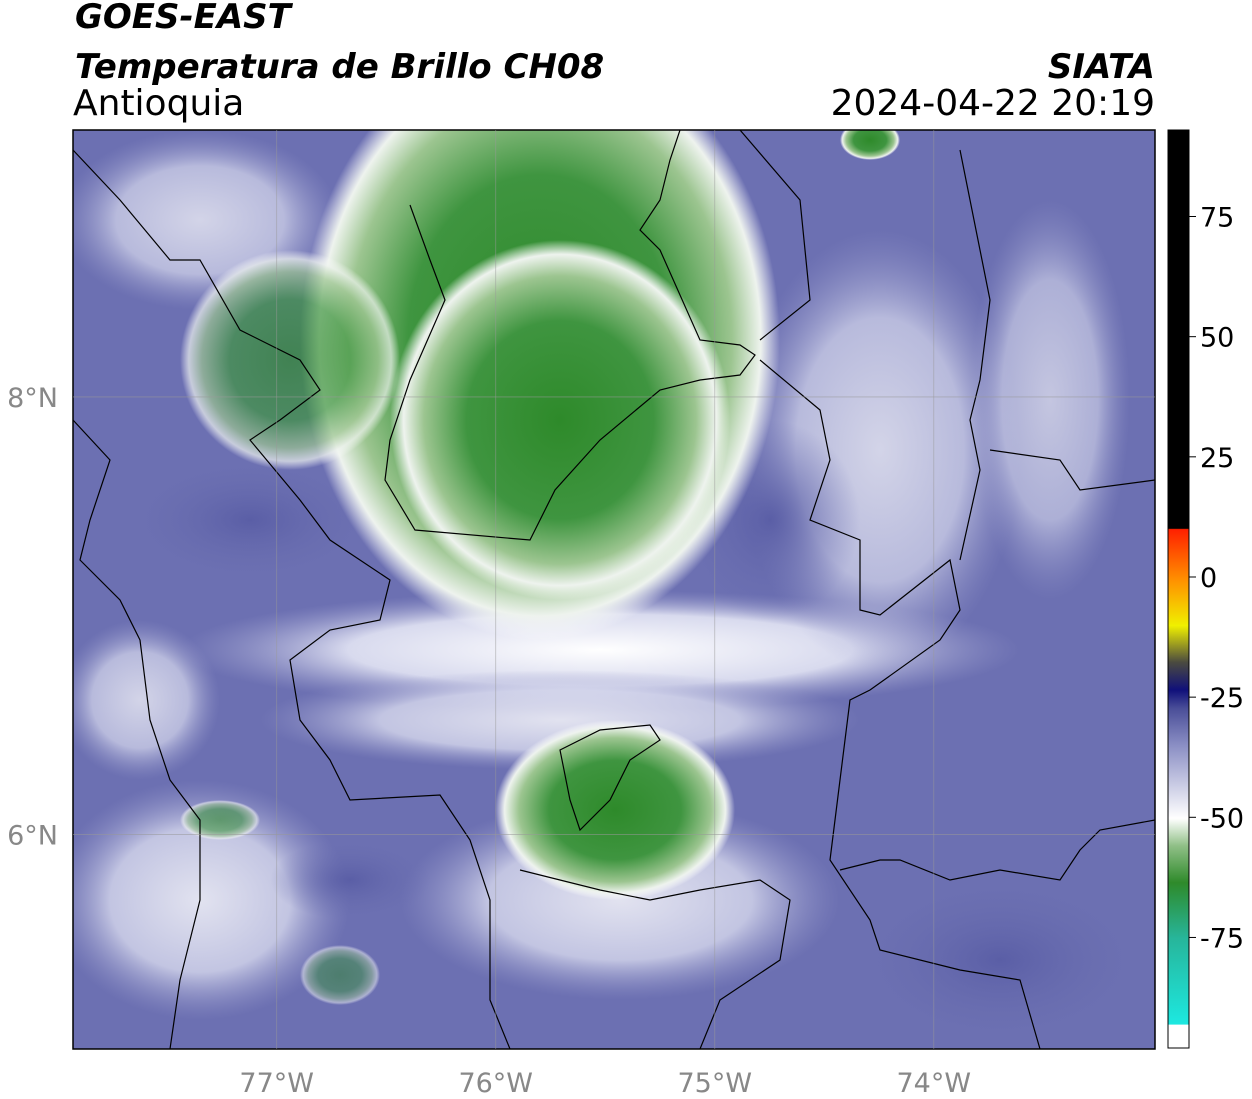 This screenshot has width=1252, height=1099. What do you see at coordinates (1178, 589) in the screenshot?
I see `colorbar` at bounding box center [1178, 589].